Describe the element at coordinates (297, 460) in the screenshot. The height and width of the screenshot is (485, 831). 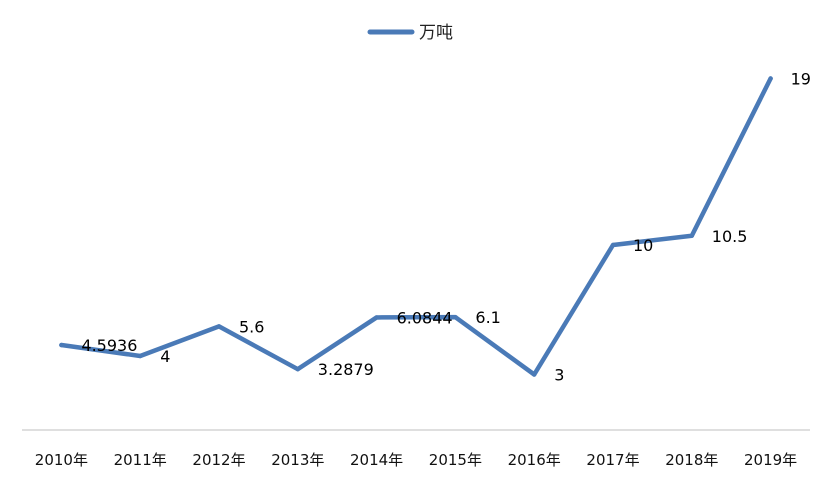
I see `x-tick-label: 2013年` at that location.